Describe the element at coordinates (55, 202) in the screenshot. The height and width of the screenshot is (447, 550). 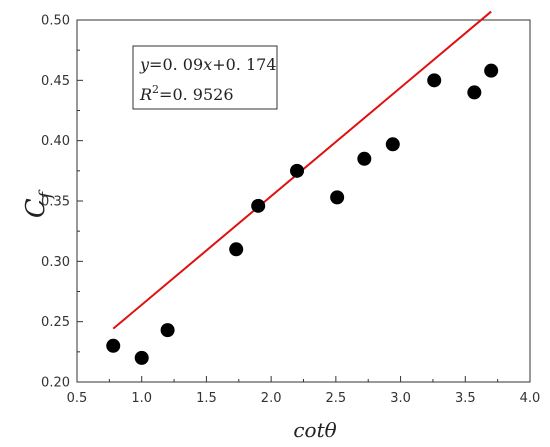
I see `y-tick-label: 0.35` at that location.